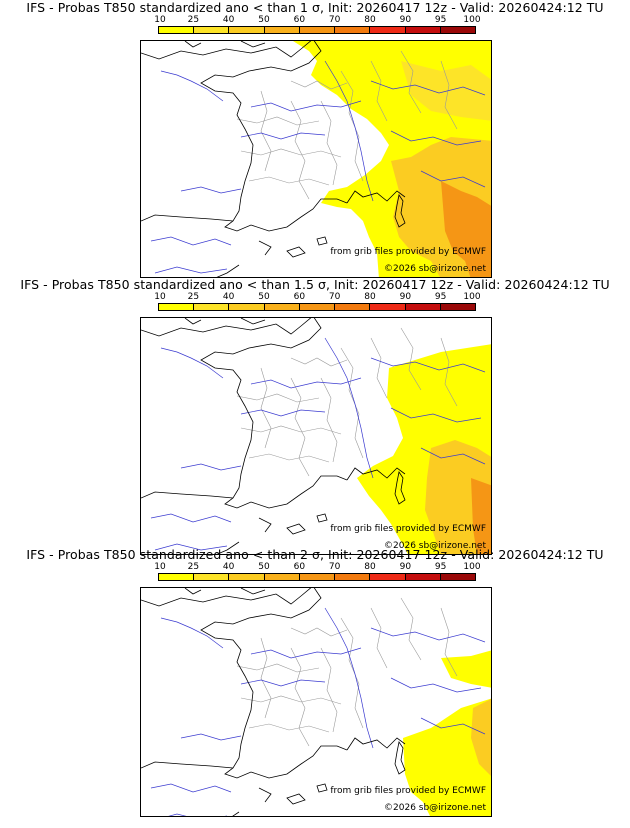  What do you see at coordinates (317, 20) in the screenshot?
I see `legend-ticks: 10 25 40 50 60 70 80 90 95 100` at bounding box center [317, 20].